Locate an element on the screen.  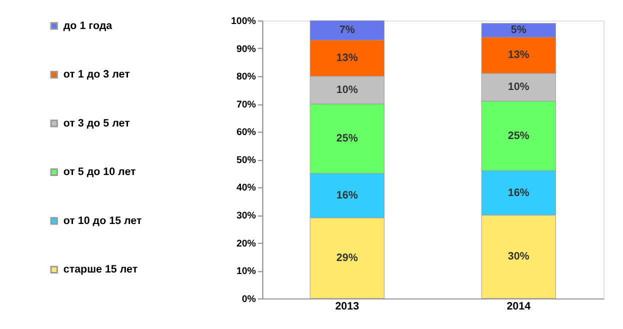
y-tick-label: 90% is located at coordinates (246, 49).